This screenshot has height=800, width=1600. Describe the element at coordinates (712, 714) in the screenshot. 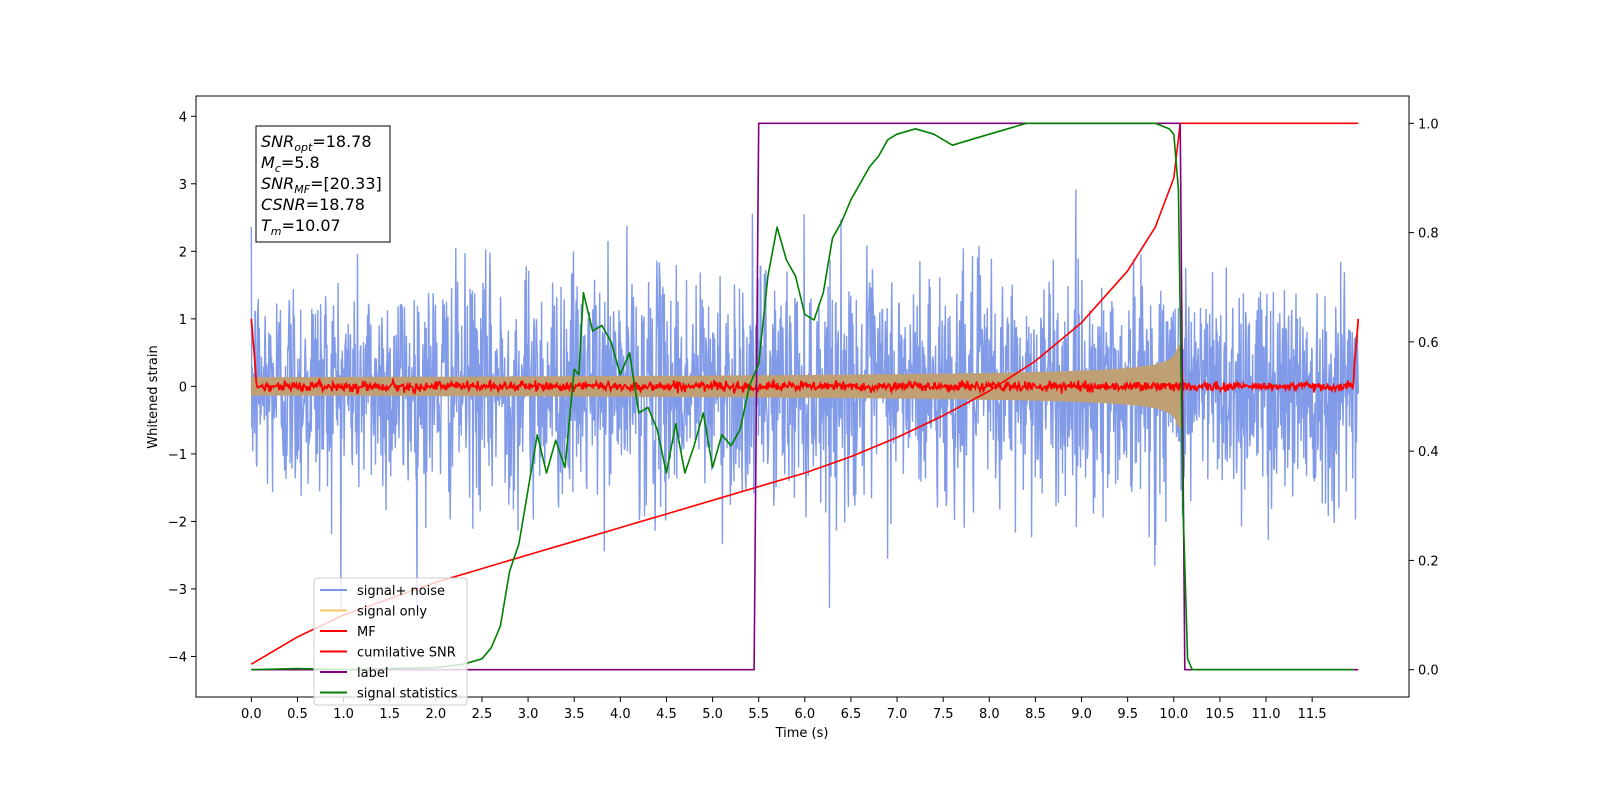

I see `x-tick-label: 5.0` at that location.